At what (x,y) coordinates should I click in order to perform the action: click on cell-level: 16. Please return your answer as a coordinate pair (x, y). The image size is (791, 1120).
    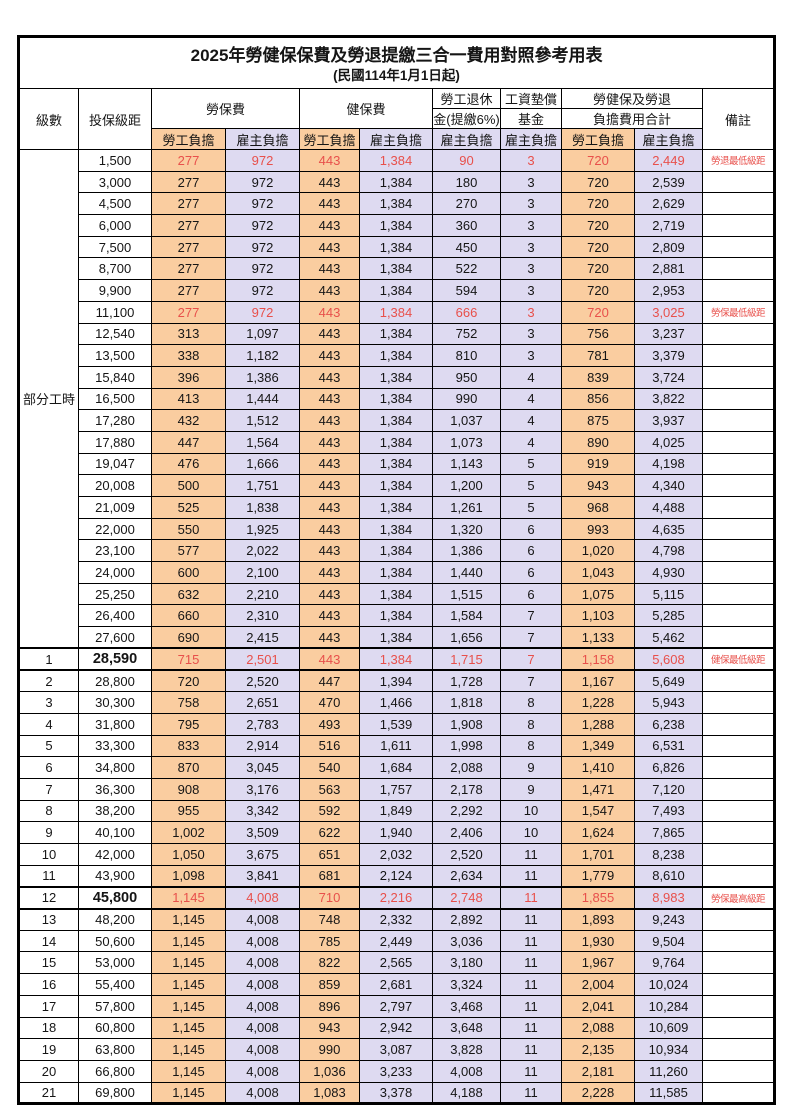
    Looking at the image, I should click on (48, 984).